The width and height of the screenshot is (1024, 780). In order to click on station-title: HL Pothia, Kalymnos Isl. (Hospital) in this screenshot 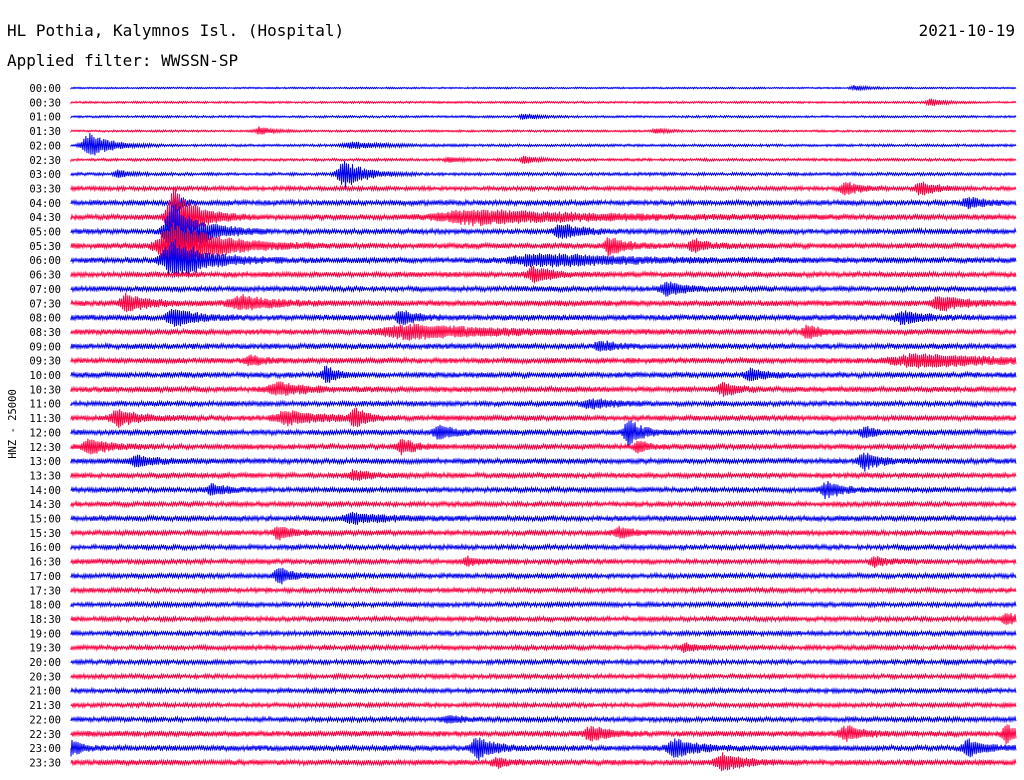, I will do `click(175, 30)`.